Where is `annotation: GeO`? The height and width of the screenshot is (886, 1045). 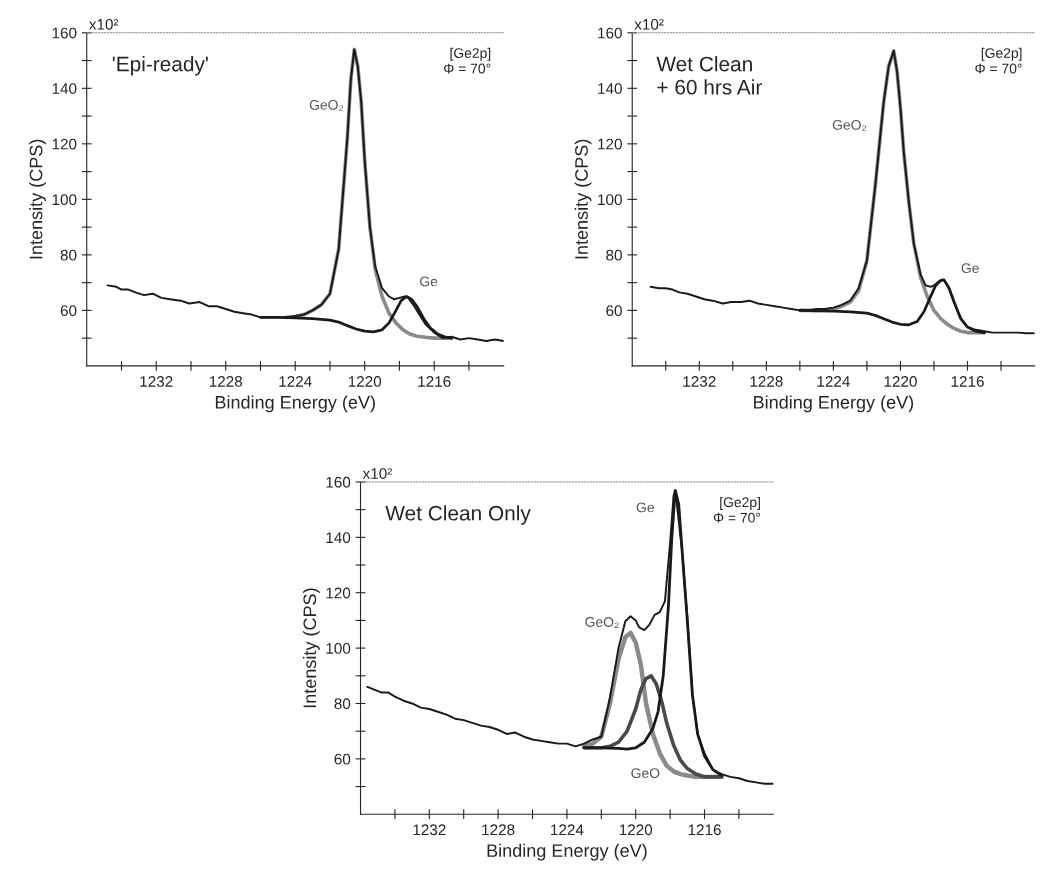
annotation: GeO is located at coordinates (645, 773).